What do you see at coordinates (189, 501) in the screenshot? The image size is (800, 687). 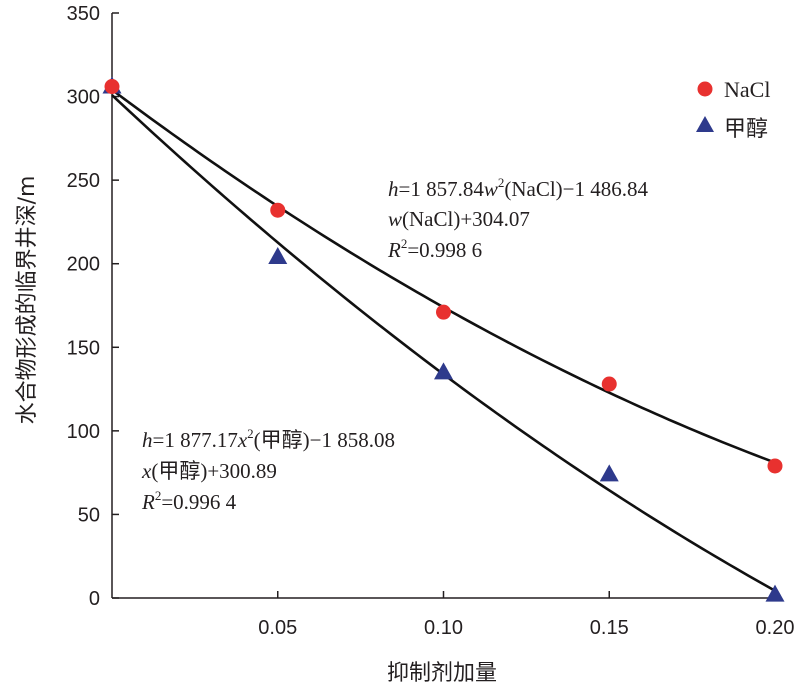 I see `annotation-methanol-line3: R2=0.996 4` at bounding box center [189, 501].